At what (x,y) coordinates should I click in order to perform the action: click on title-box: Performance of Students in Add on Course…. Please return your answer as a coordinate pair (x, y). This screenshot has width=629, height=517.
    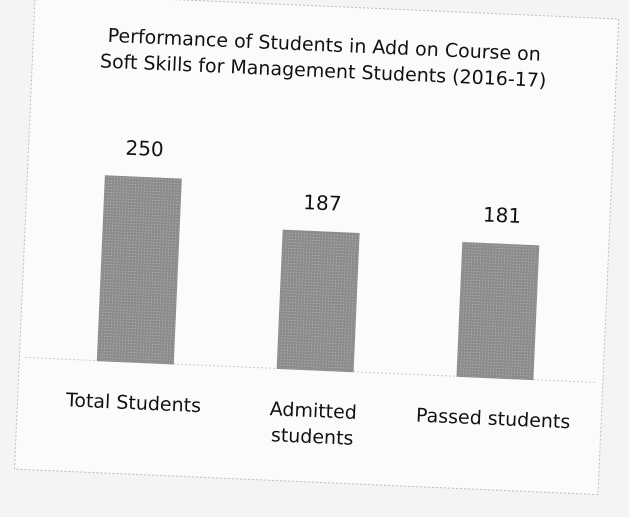
    Looking at the image, I should click on (323, 58).